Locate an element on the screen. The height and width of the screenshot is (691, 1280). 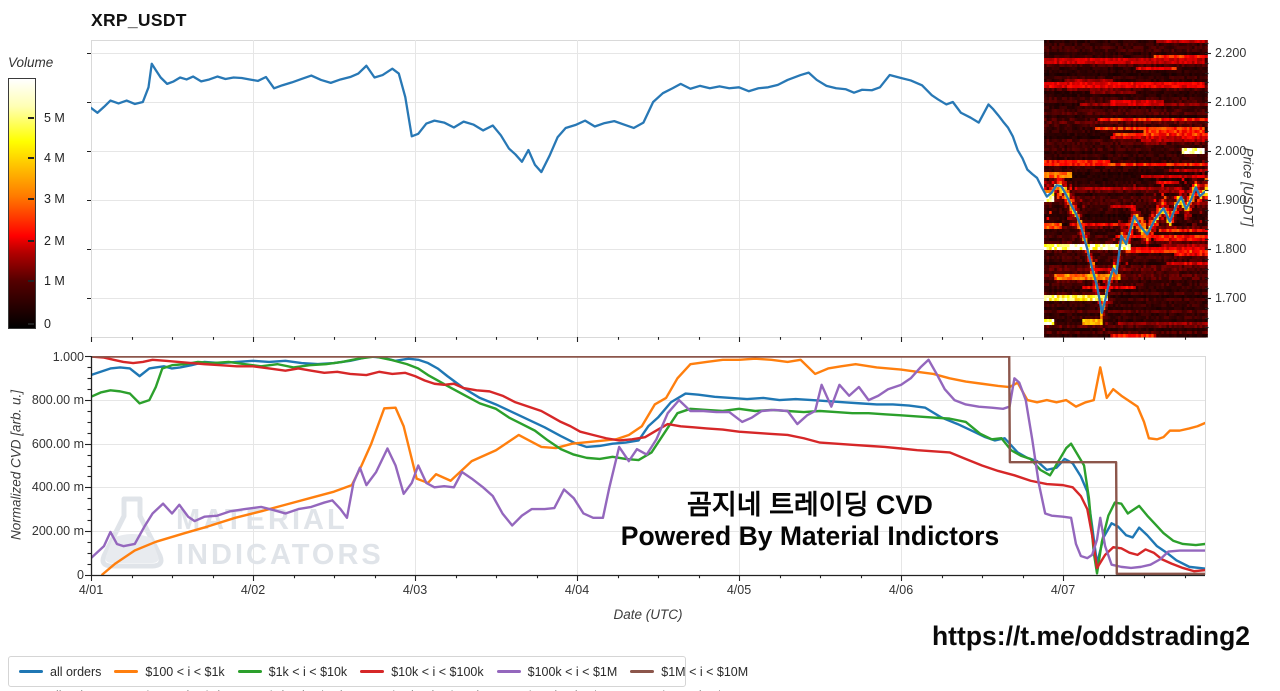
date-tick-label: 4/02 is located at coordinates (253, 590).